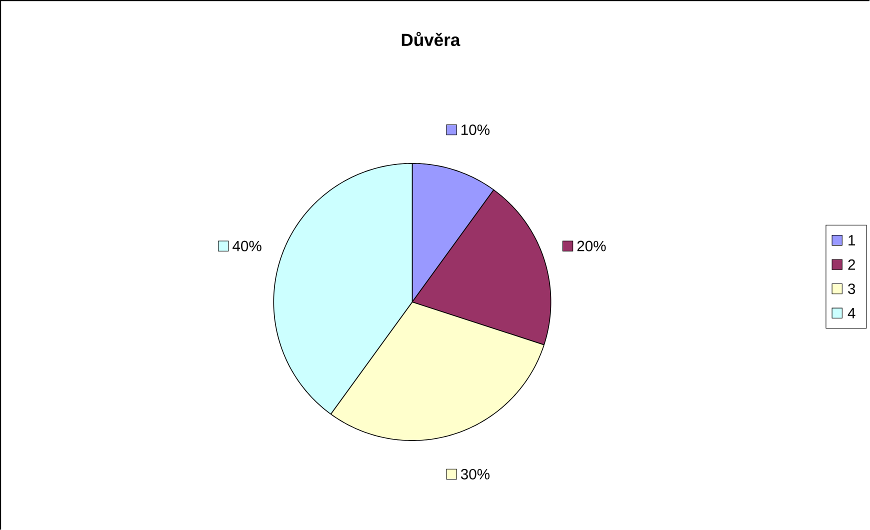  I want to click on legend-label: 4, so click(852, 313).